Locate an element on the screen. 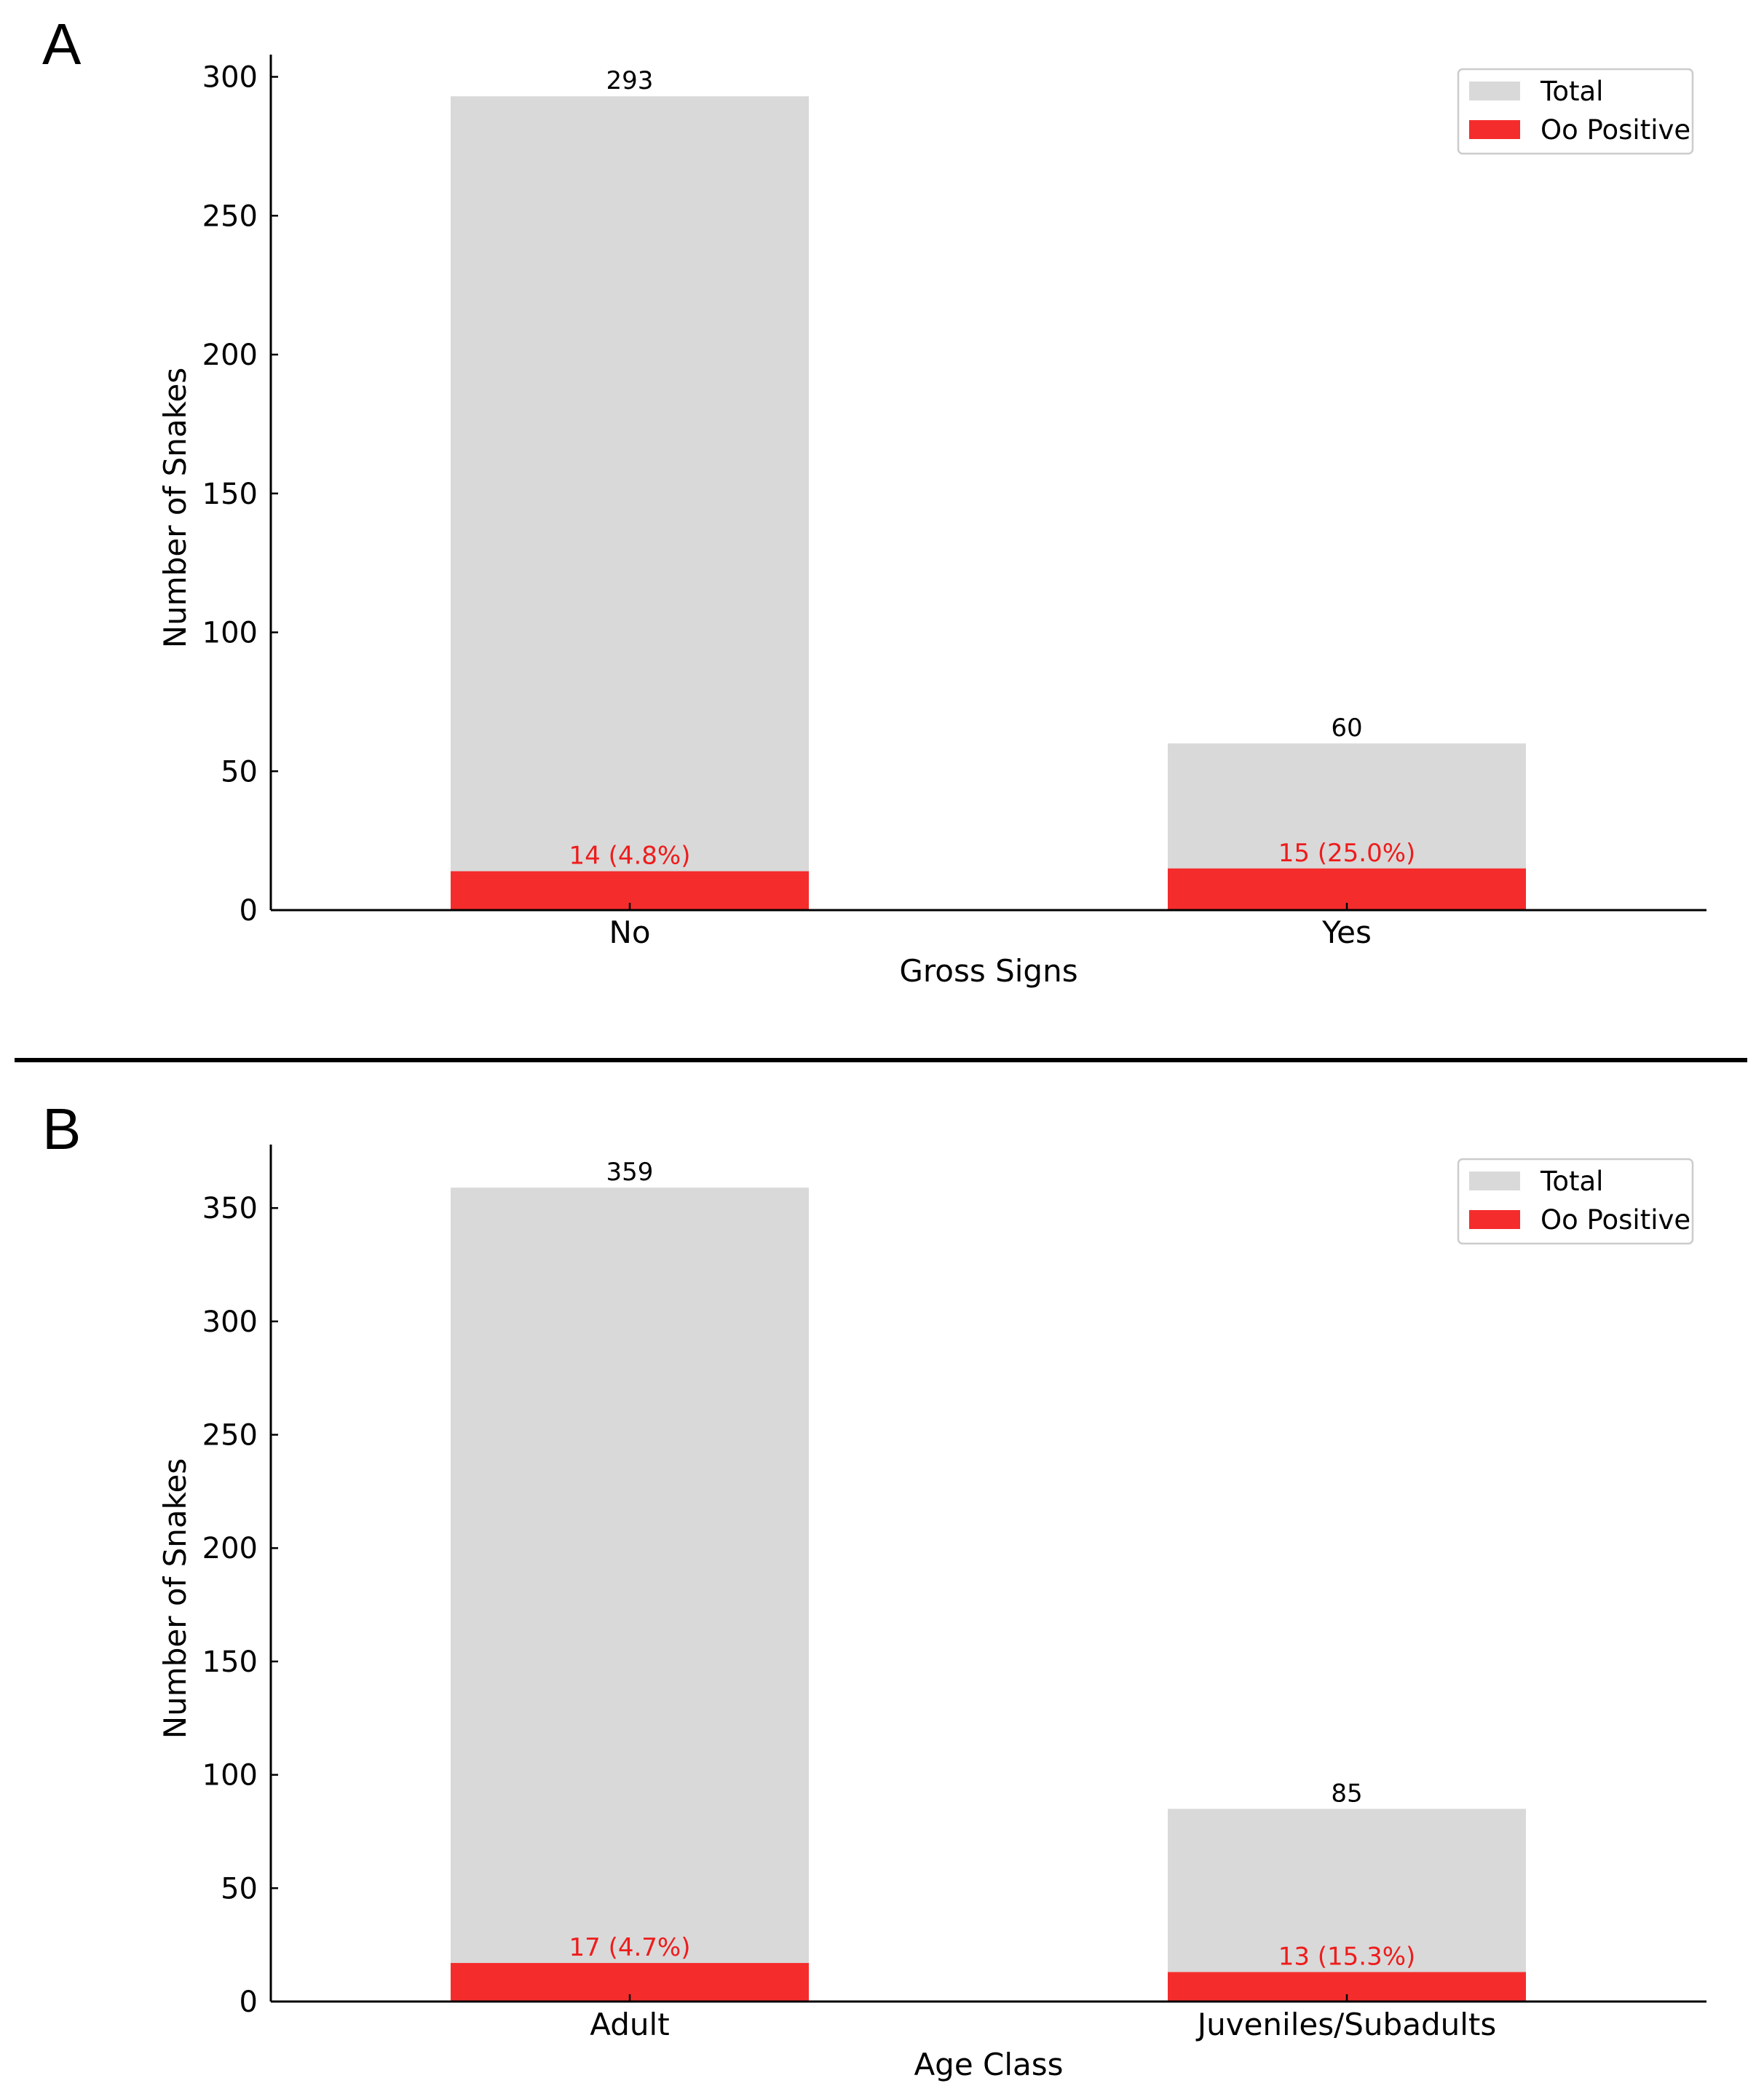 This screenshot has width=1764, height=2094. x-tick-label: Adult is located at coordinates (630, 2024).